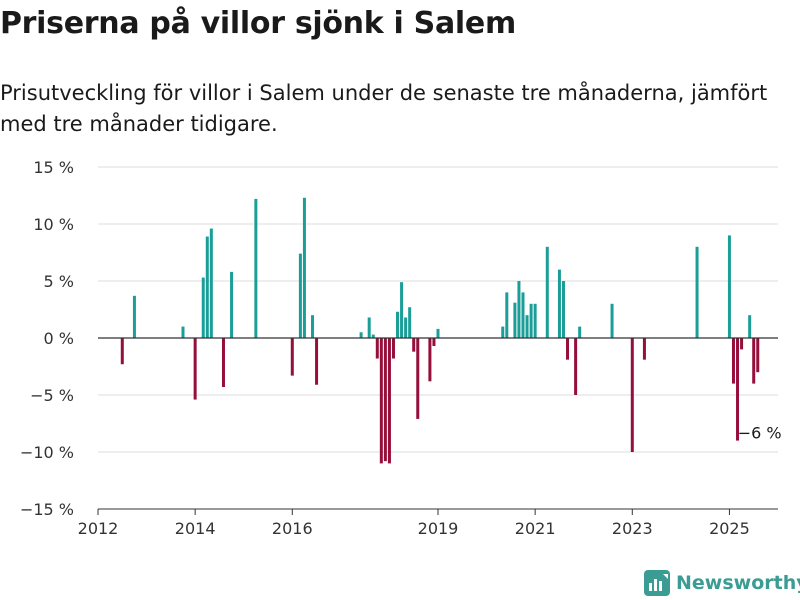 The width and height of the screenshot is (800, 600). Describe the element at coordinates (438, 528) in the screenshot. I see `x-tick-label: 2019` at that location.